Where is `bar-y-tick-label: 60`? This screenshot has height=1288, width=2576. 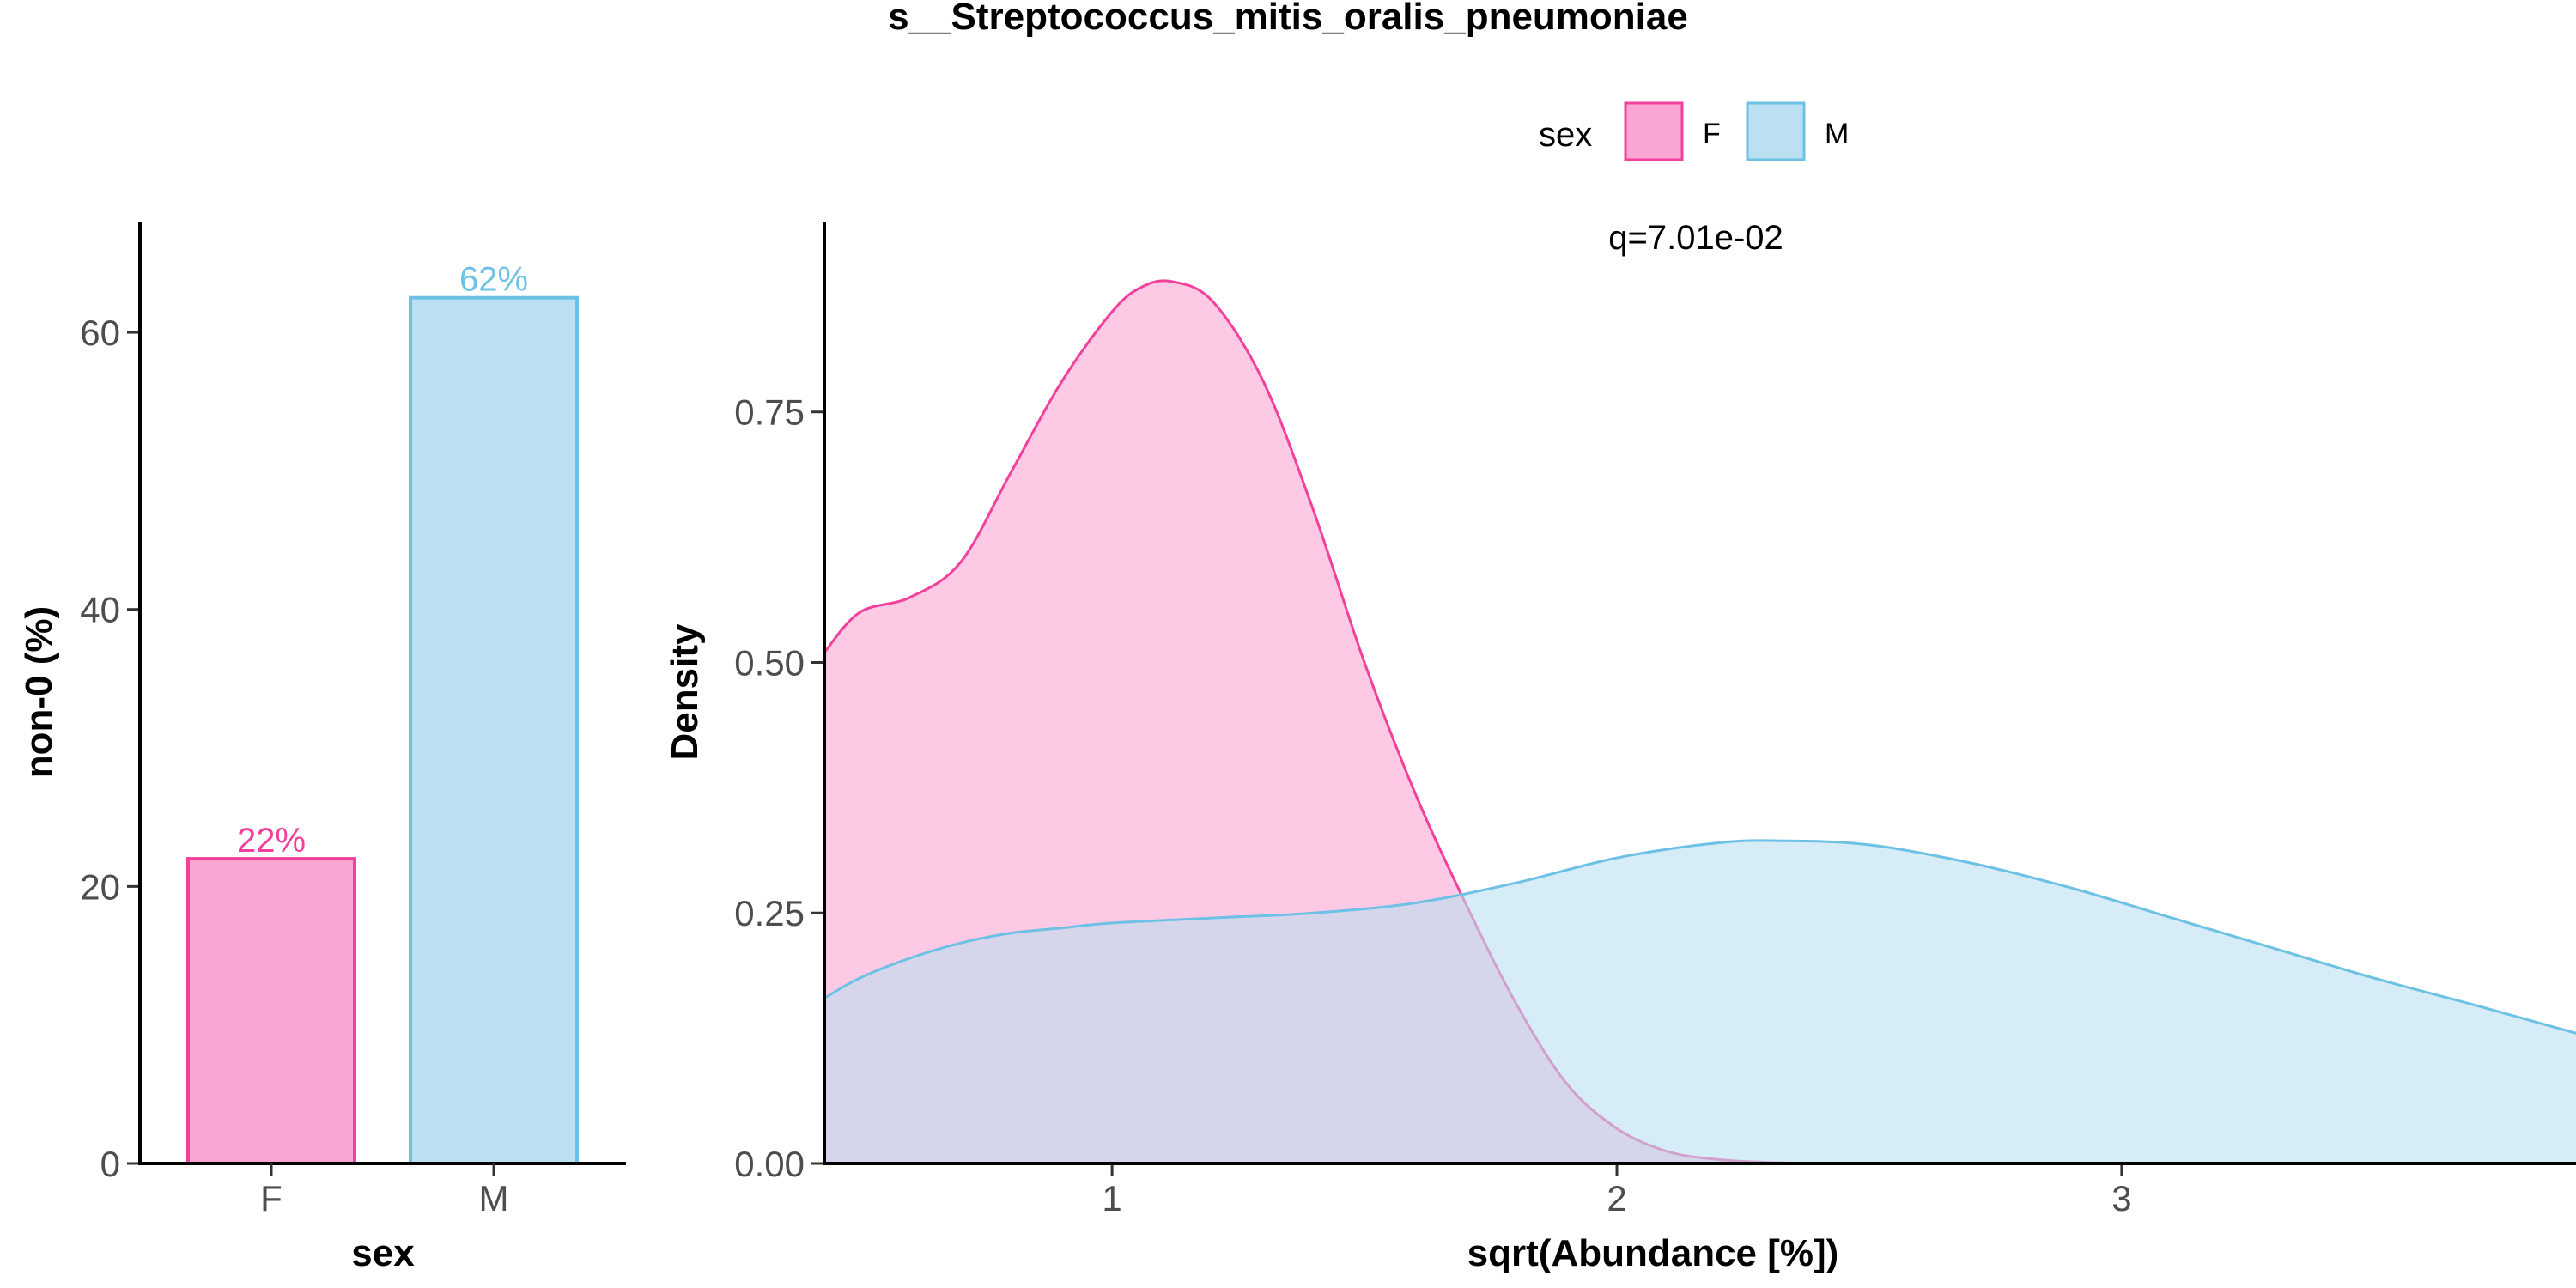
bar-y-tick-label: 60 is located at coordinates (100, 333).